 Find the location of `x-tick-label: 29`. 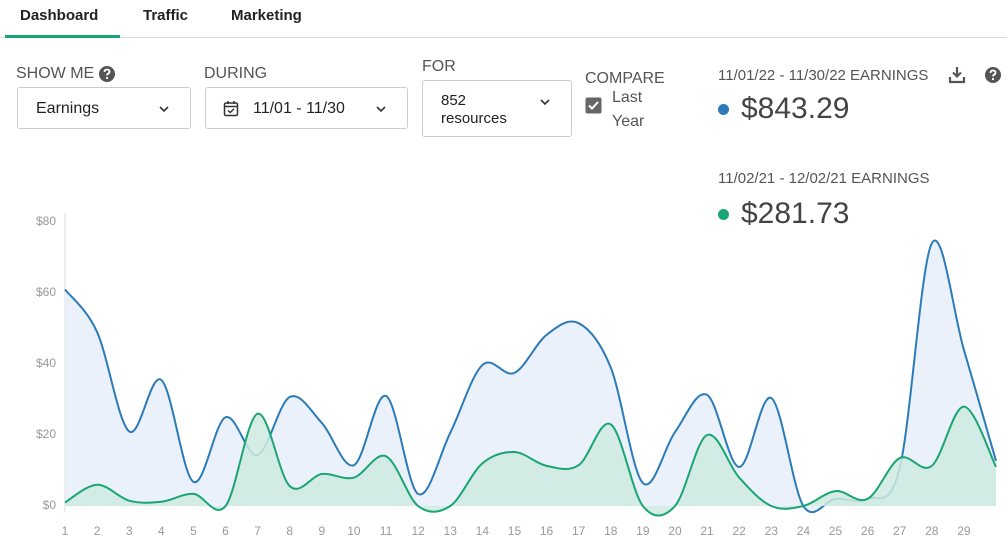

x-tick-label: 29 is located at coordinates (964, 531).